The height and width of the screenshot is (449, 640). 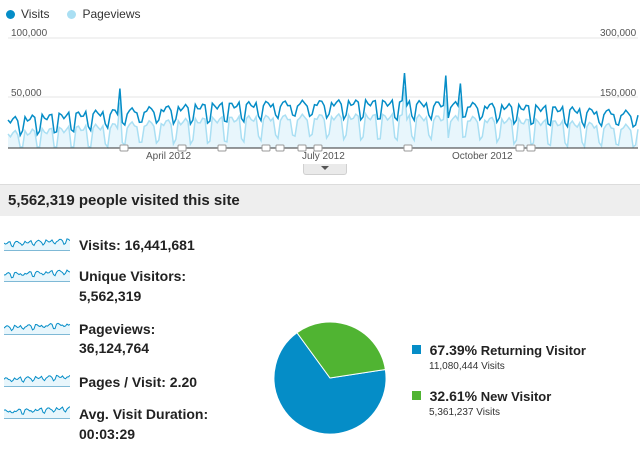 I want to click on month-label-april: April 2012, so click(x=169, y=156).